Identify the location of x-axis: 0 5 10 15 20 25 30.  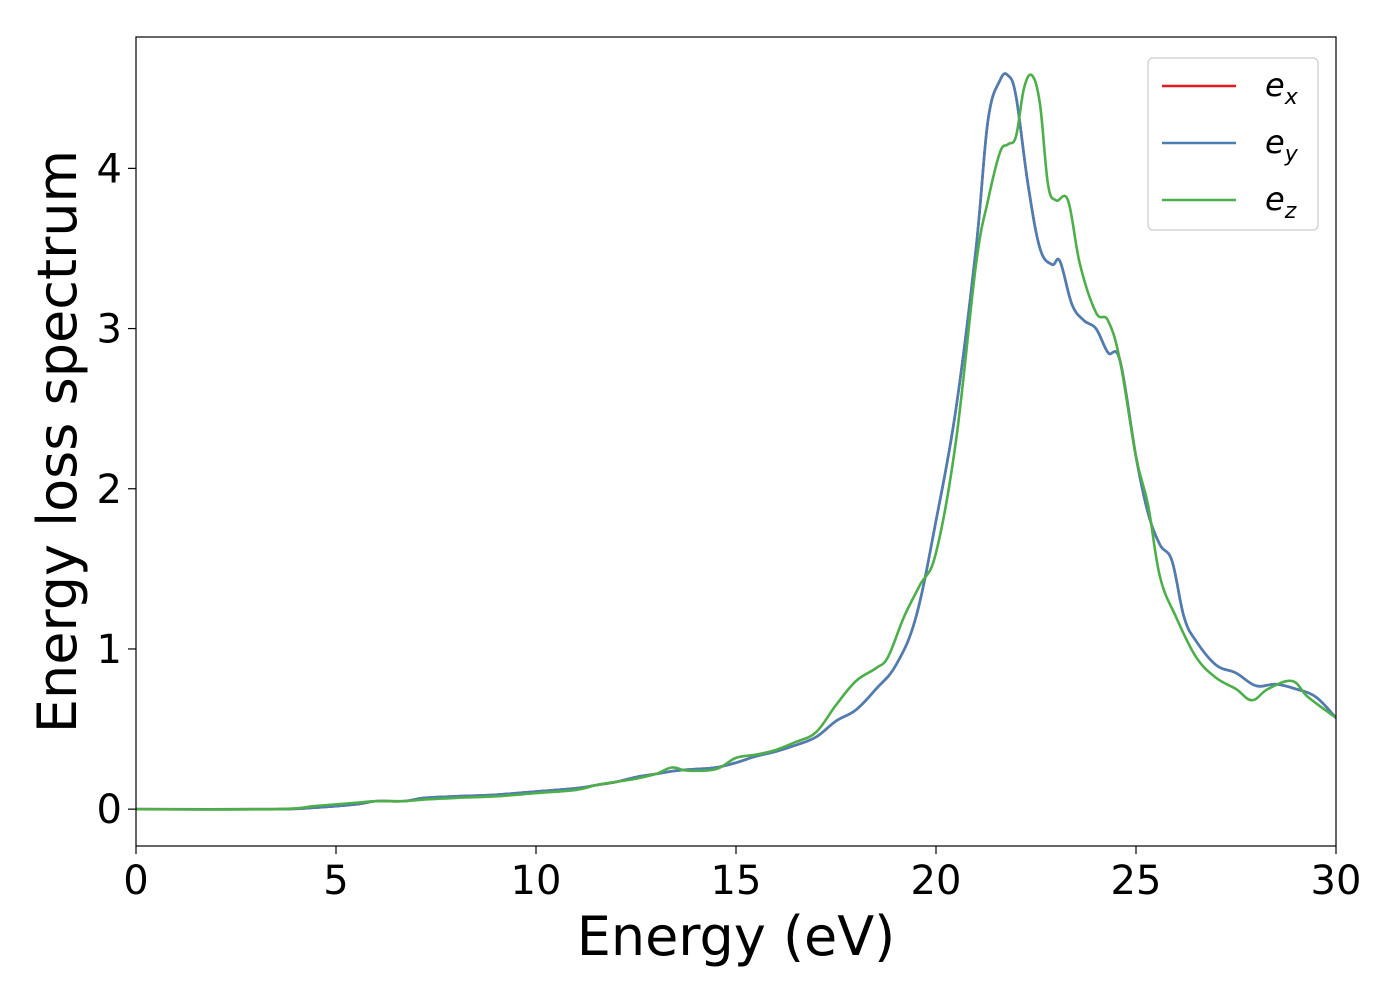
(742, 875).